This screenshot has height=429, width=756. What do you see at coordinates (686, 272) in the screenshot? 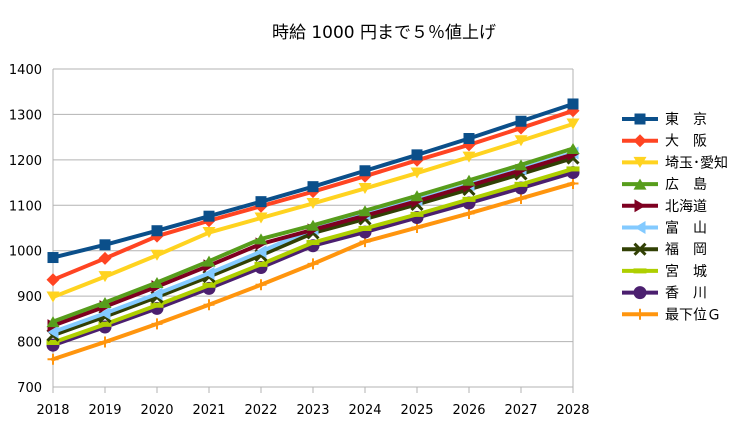
I see `legend-label: 宮 城` at bounding box center [686, 272].